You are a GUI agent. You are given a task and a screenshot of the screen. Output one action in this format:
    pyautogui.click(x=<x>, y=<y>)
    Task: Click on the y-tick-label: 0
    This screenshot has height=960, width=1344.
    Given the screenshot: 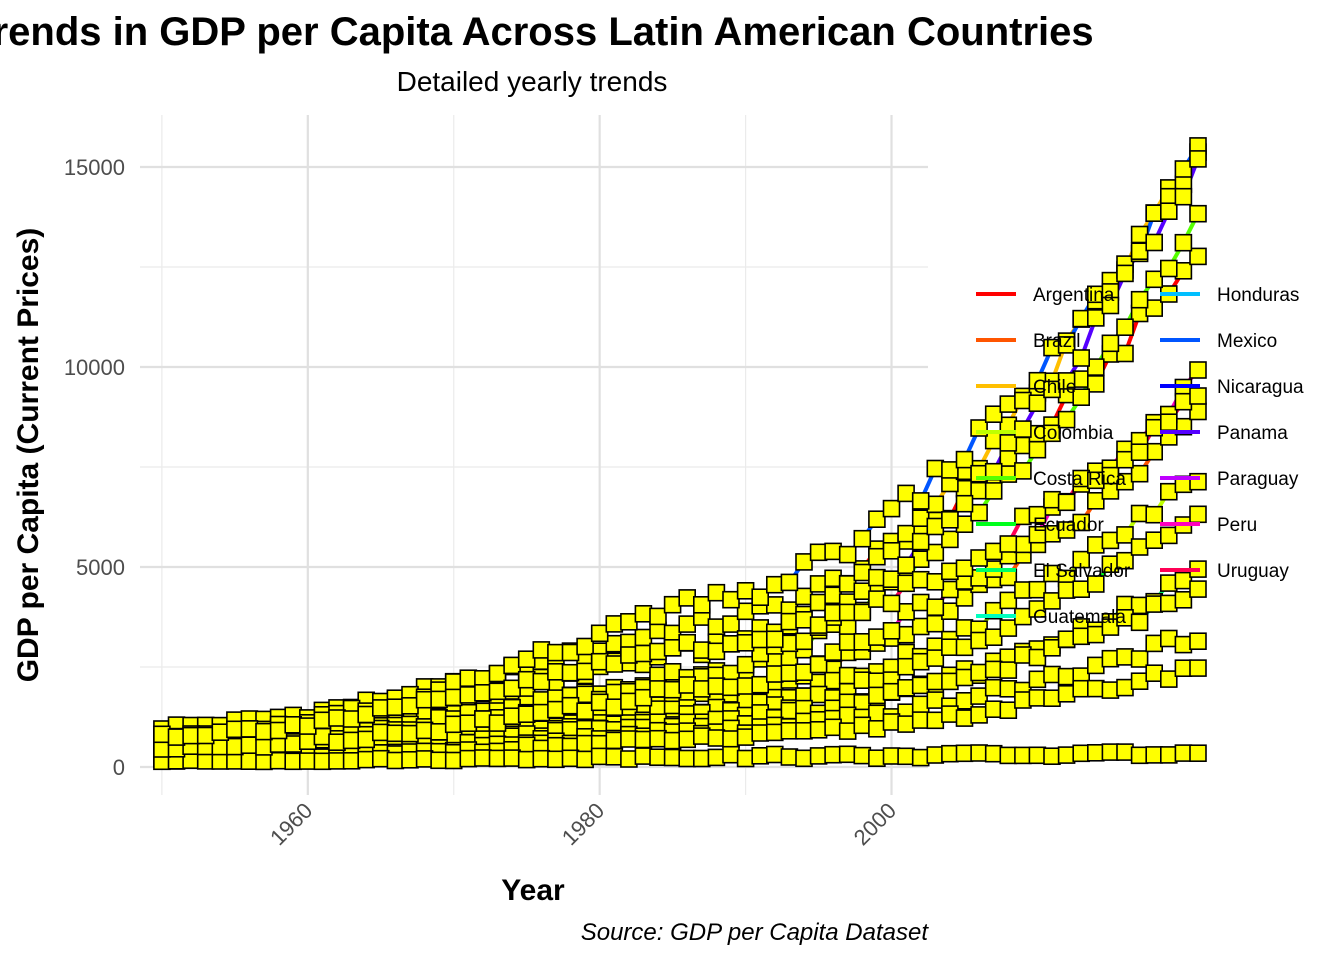 What is the action you would take?
    pyautogui.click(x=119, y=767)
    